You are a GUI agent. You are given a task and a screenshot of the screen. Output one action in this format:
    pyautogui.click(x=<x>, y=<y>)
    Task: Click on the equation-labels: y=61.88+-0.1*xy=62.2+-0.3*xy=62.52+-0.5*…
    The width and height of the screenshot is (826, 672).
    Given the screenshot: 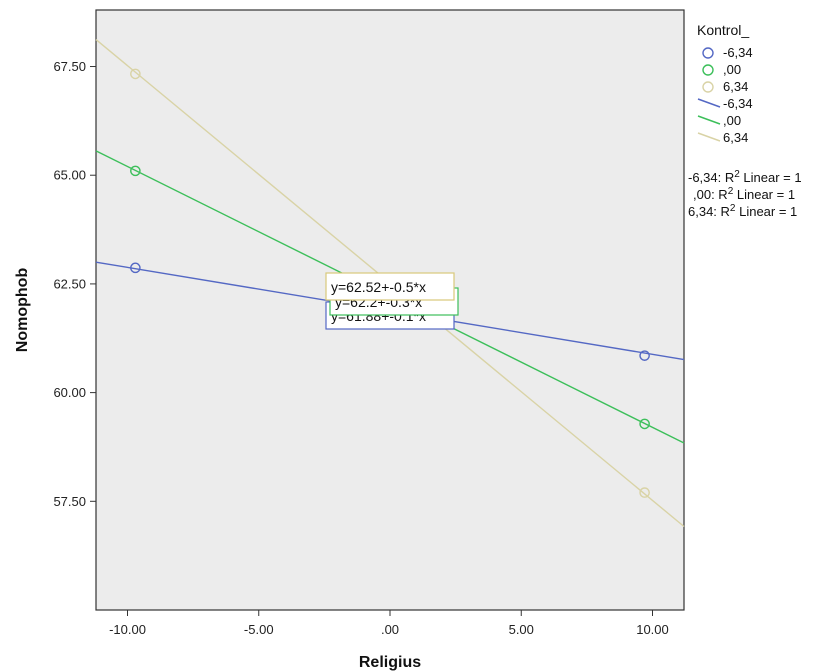 What is the action you would take?
    pyautogui.click(x=392, y=301)
    